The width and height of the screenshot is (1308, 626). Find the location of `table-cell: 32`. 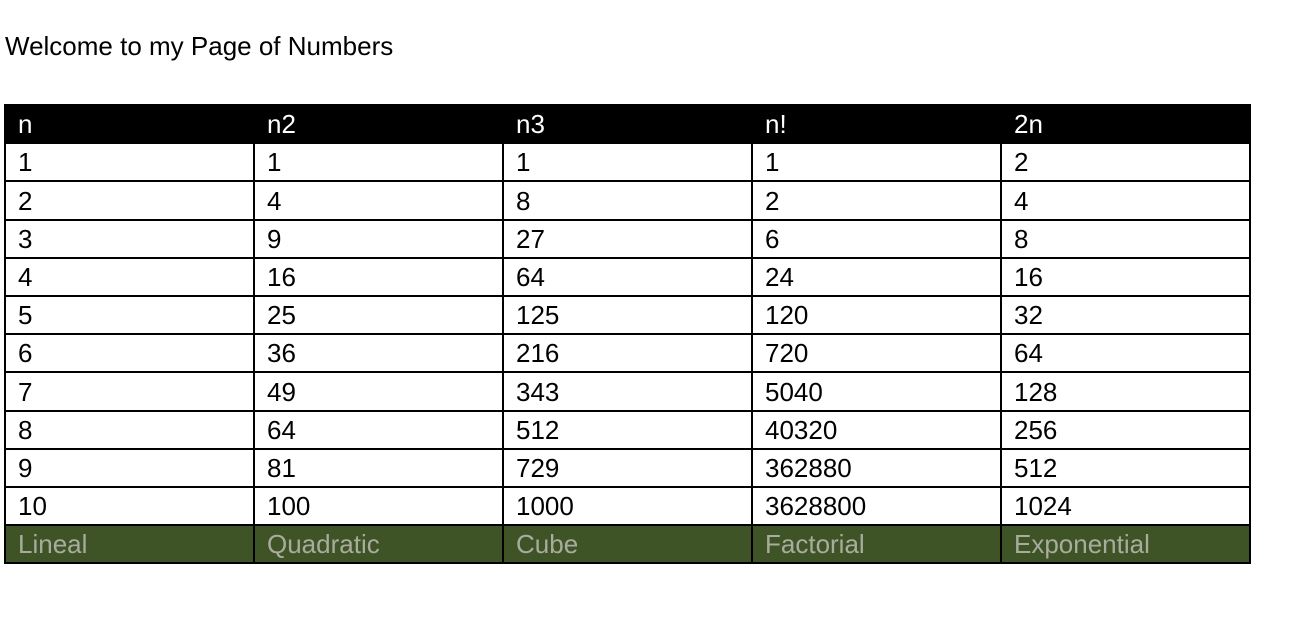

table-cell: 32 is located at coordinates (1125, 315).